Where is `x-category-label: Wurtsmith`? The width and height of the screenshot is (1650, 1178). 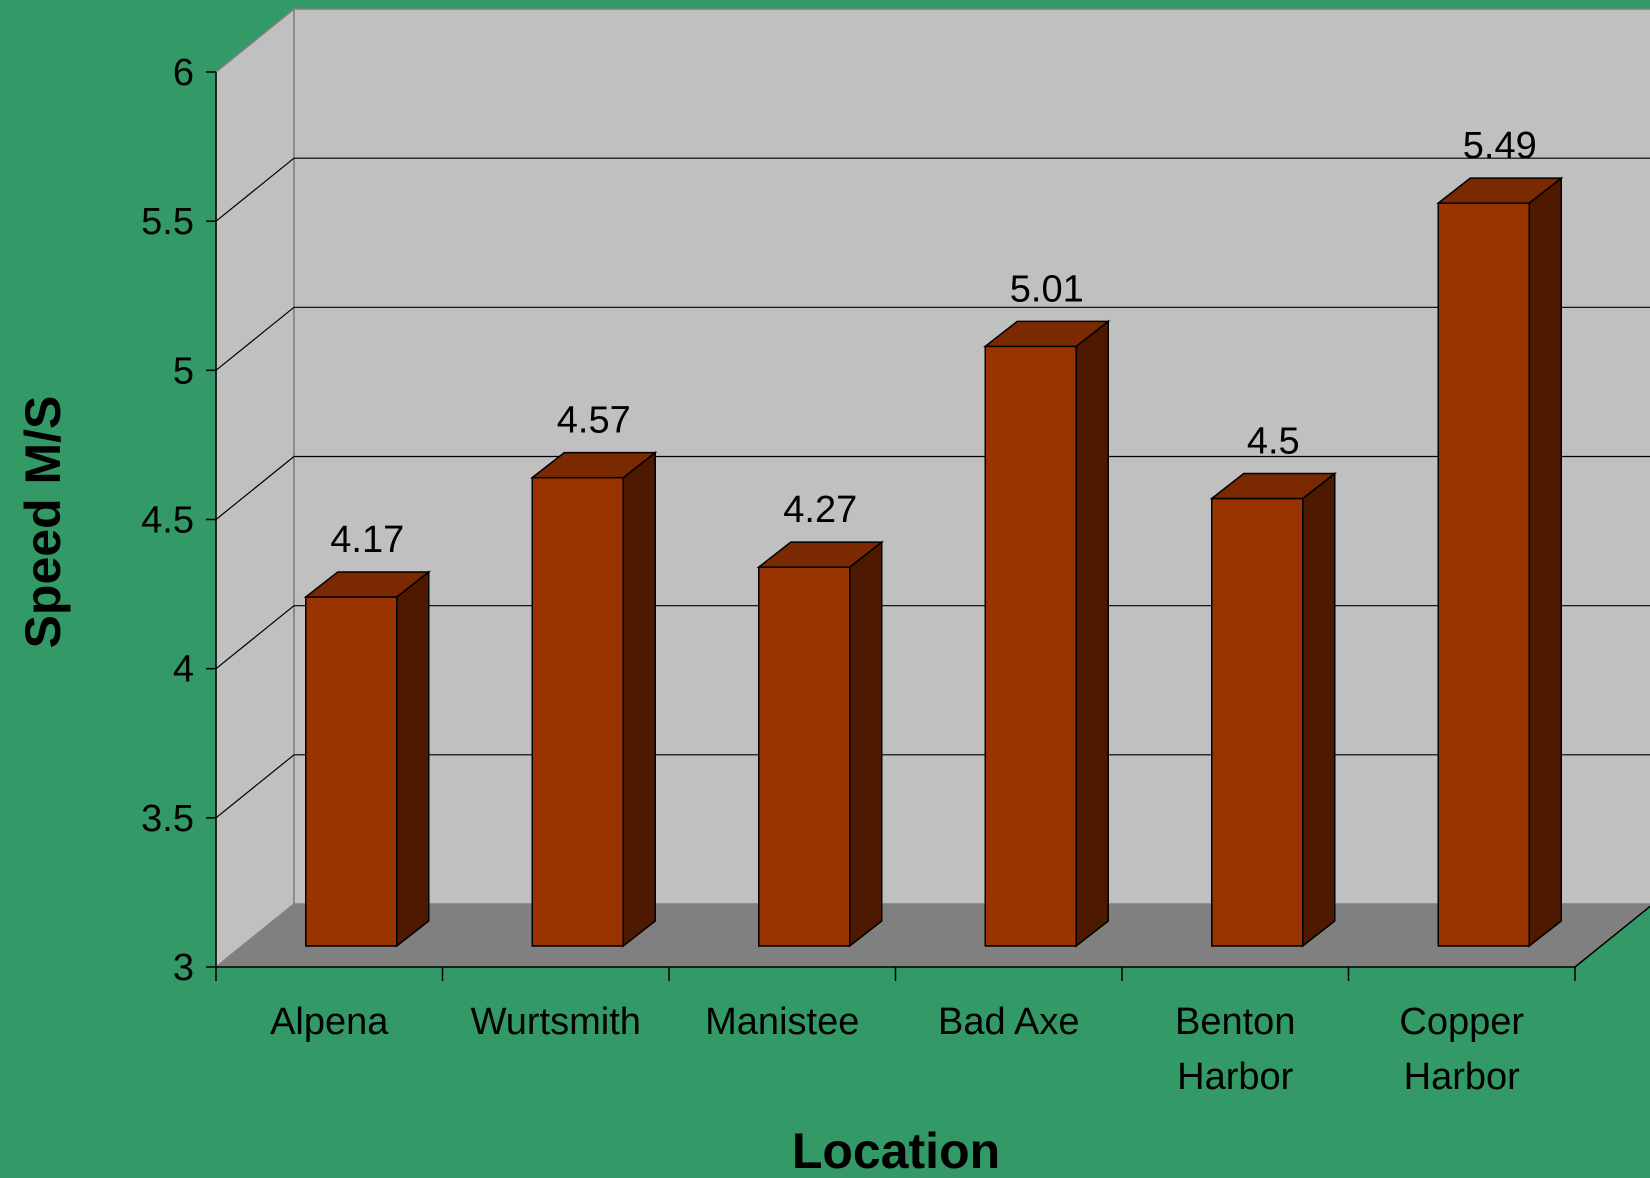 x-category-label: Wurtsmith is located at coordinates (556, 1022).